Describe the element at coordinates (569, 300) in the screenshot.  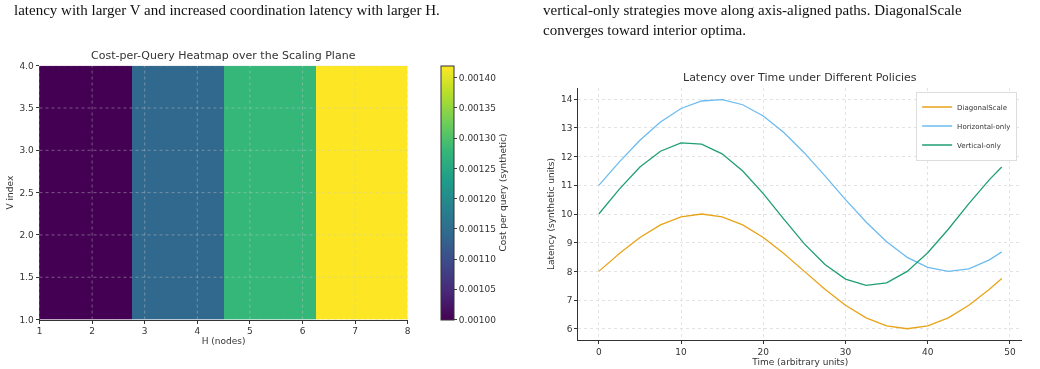
I see `y-tick-label: 7` at that location.